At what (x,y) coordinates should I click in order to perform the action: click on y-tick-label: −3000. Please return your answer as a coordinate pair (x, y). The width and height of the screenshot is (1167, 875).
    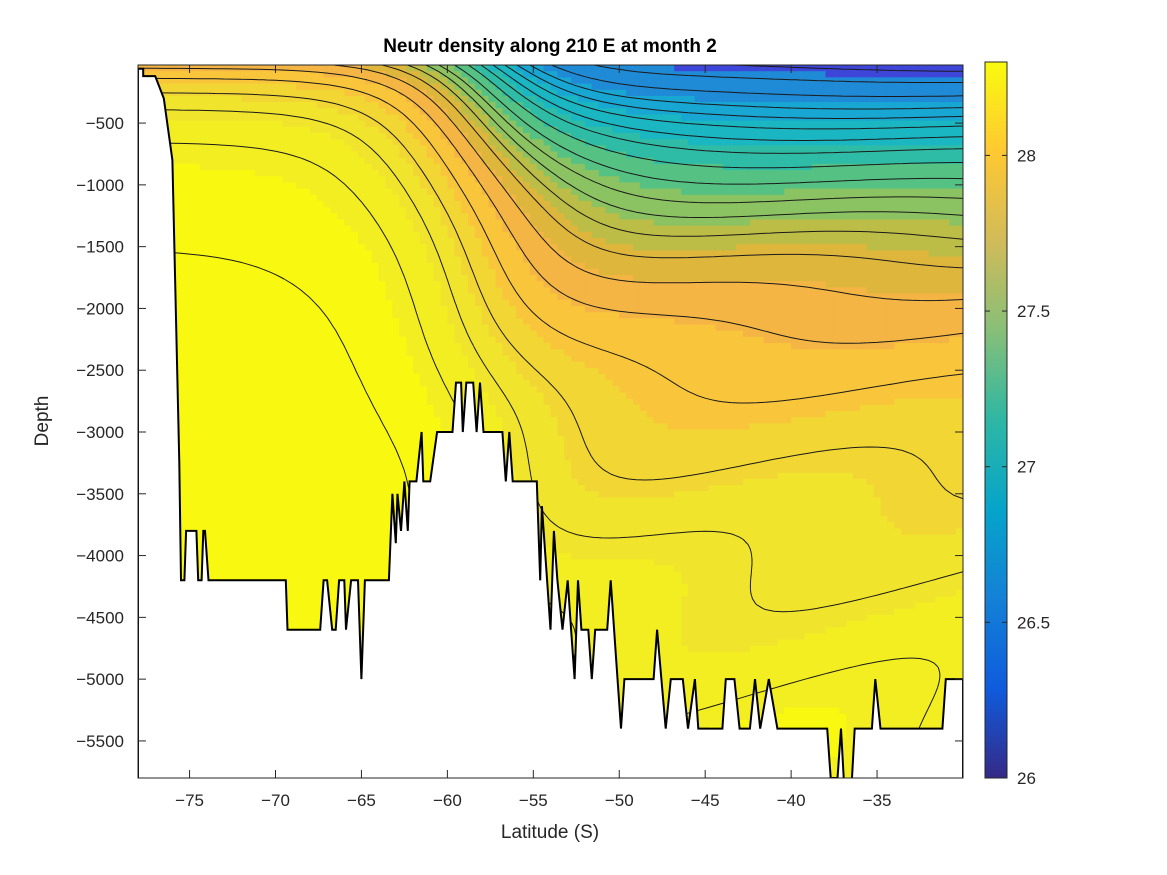
    Looking at the image, I should click on (100, 432).